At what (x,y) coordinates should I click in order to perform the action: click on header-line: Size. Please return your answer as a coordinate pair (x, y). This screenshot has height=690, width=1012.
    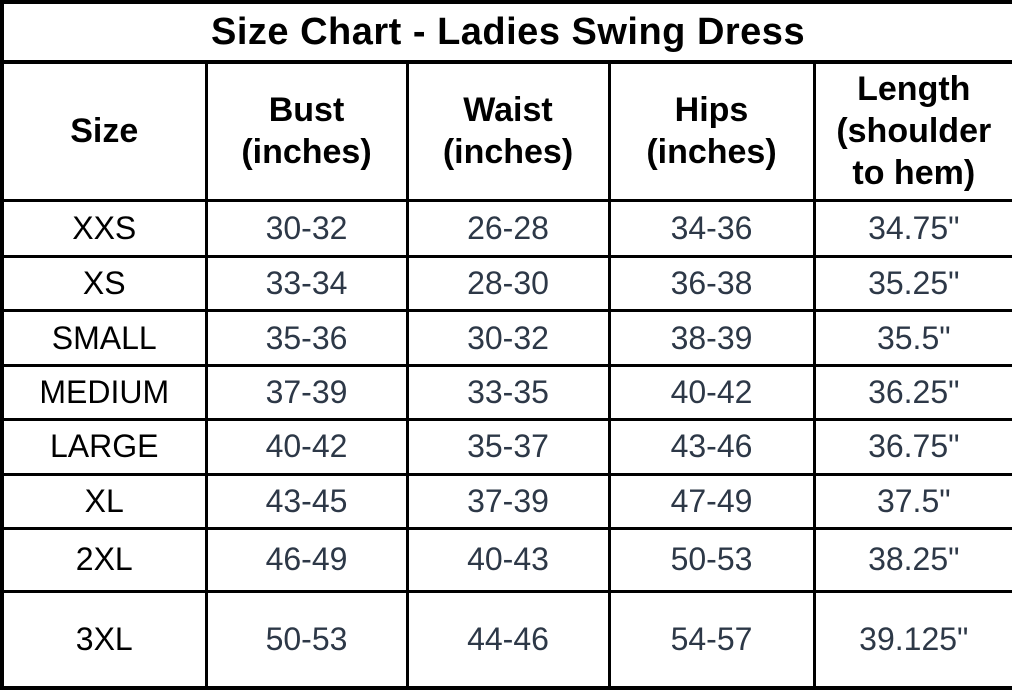
    Looking at the image, I should click on (104, 131).